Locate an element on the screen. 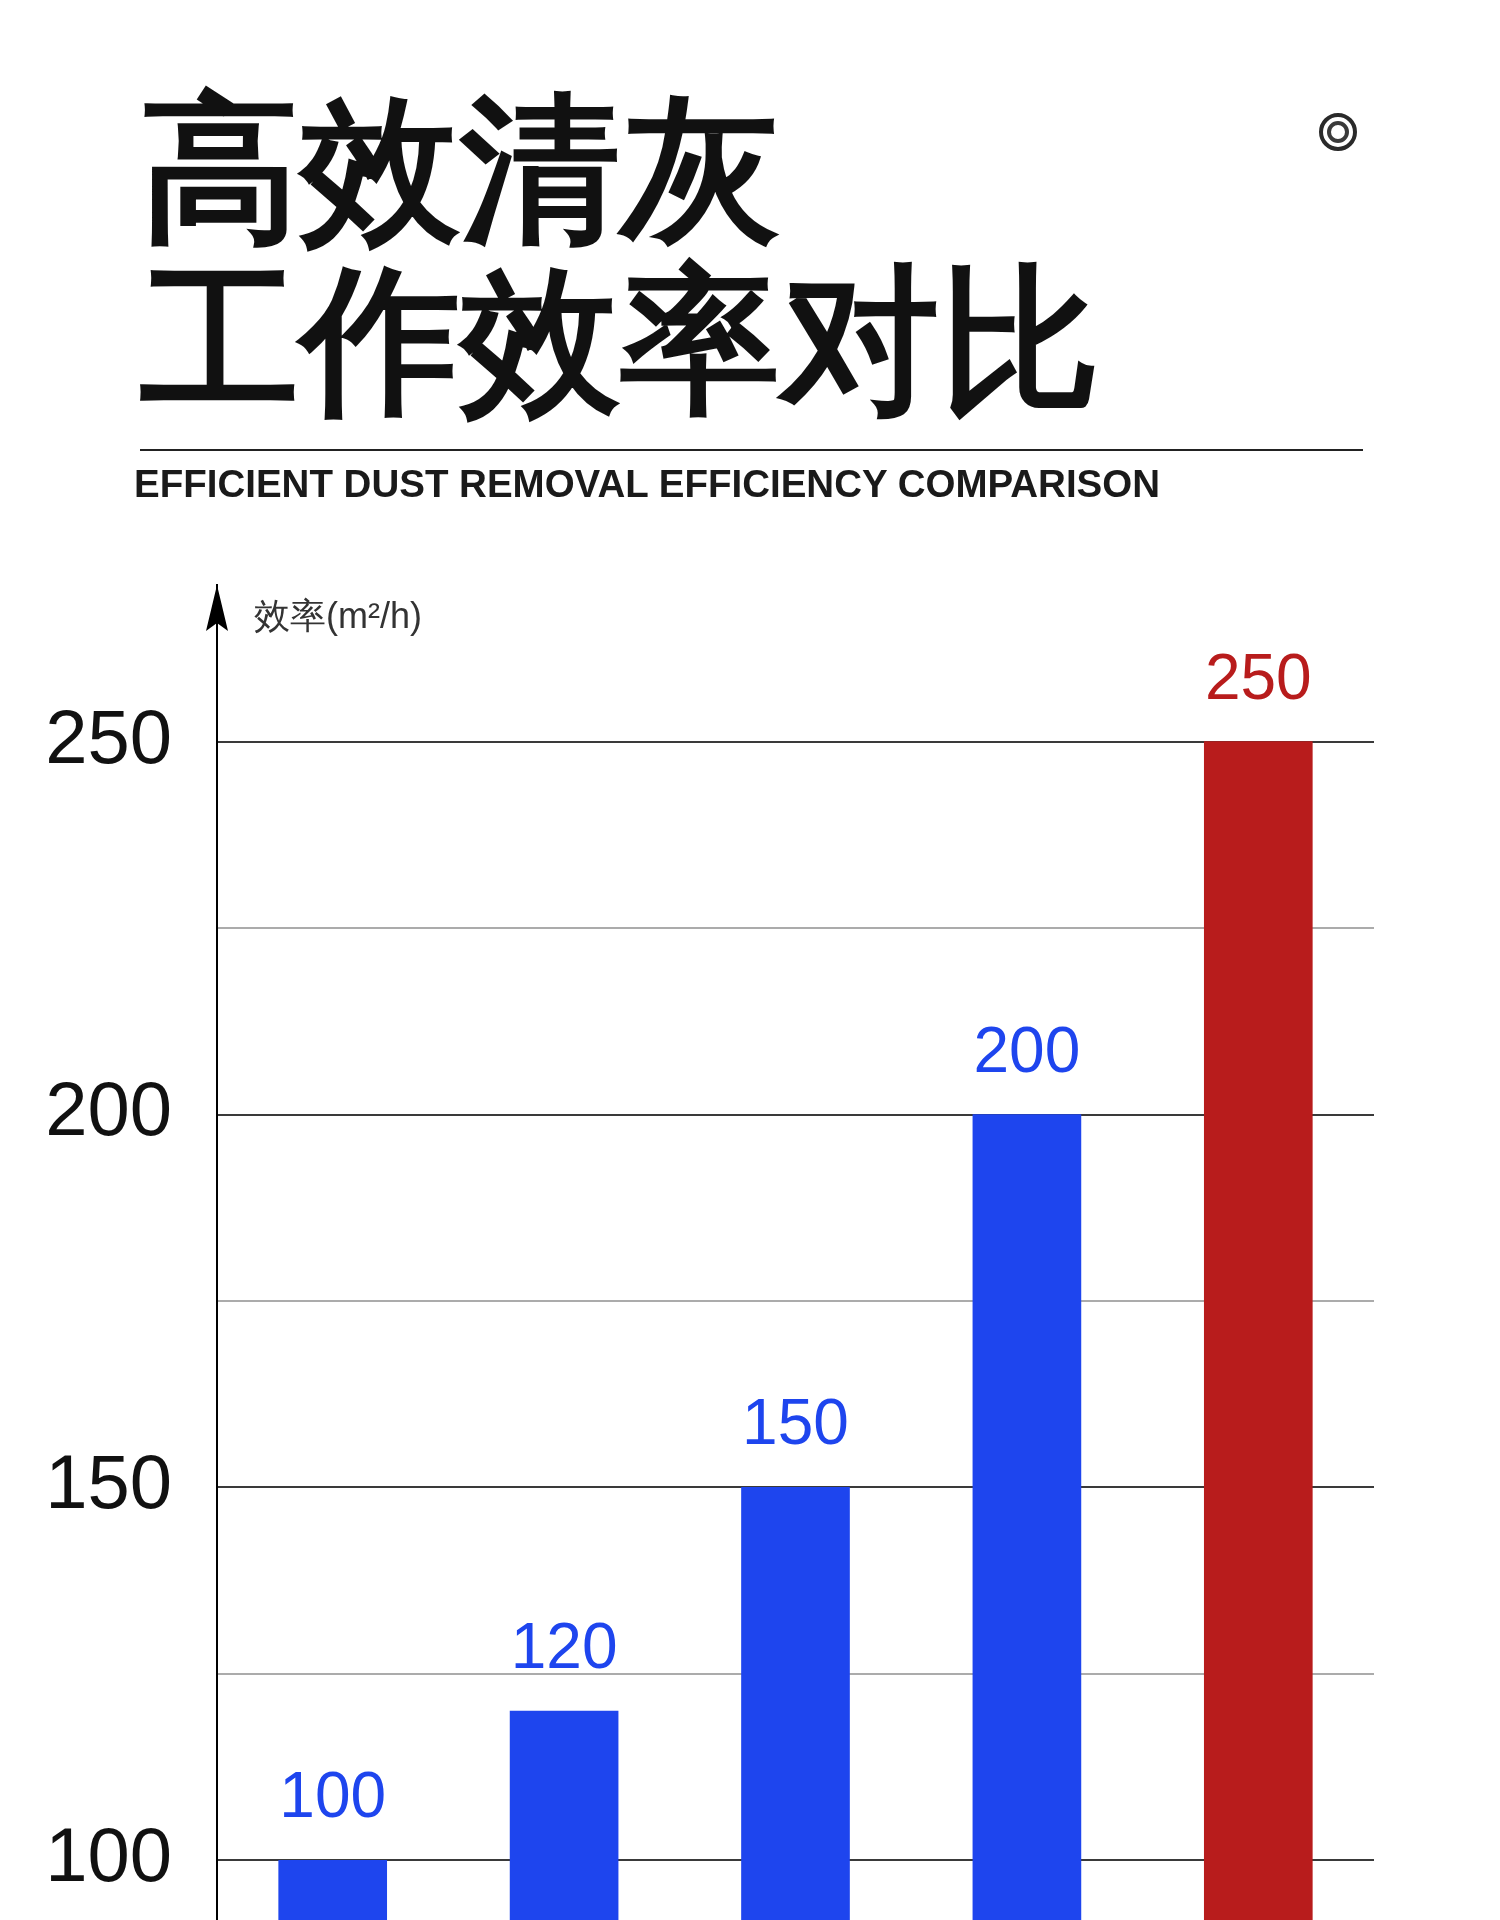 This screenshot has height=1920, width=1500. data-label: 100 is located at coordinates (333, 1795).